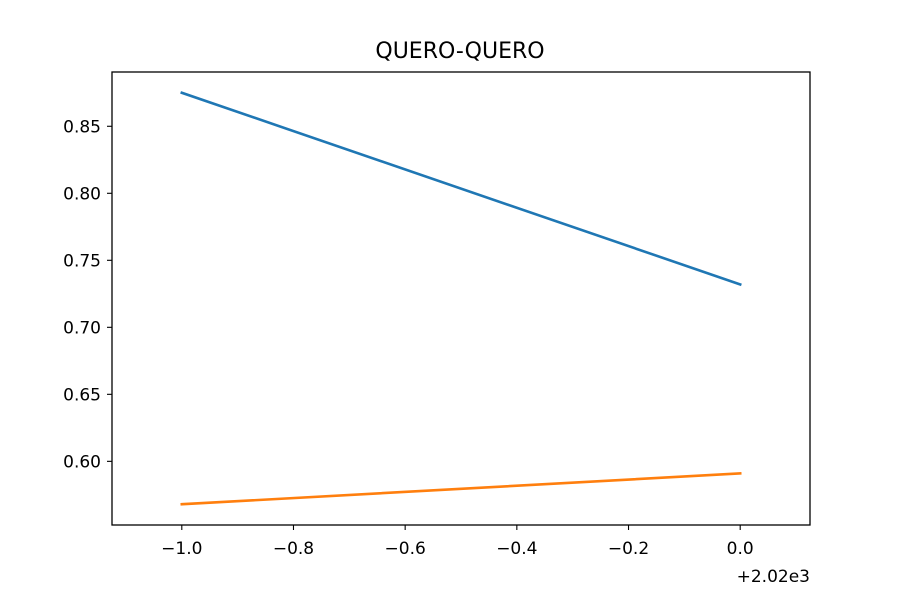 Image resolution: width=900 pixels, height=605 pixels. I want to click on y-tick-label: 0.60, so click(82, 462).